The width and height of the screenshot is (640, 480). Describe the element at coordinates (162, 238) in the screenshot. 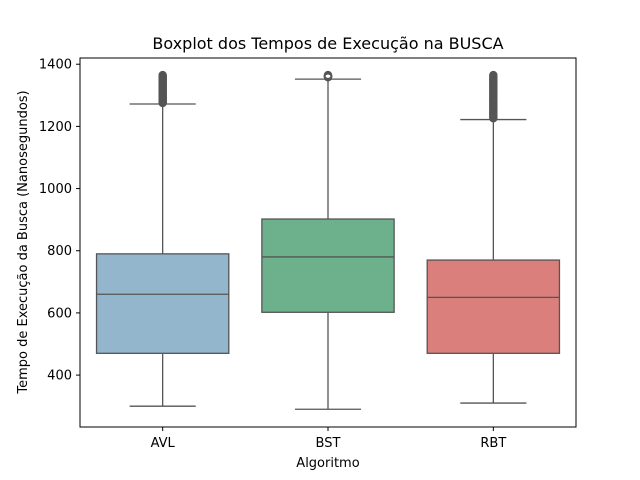

I see `box-avl` at that location.